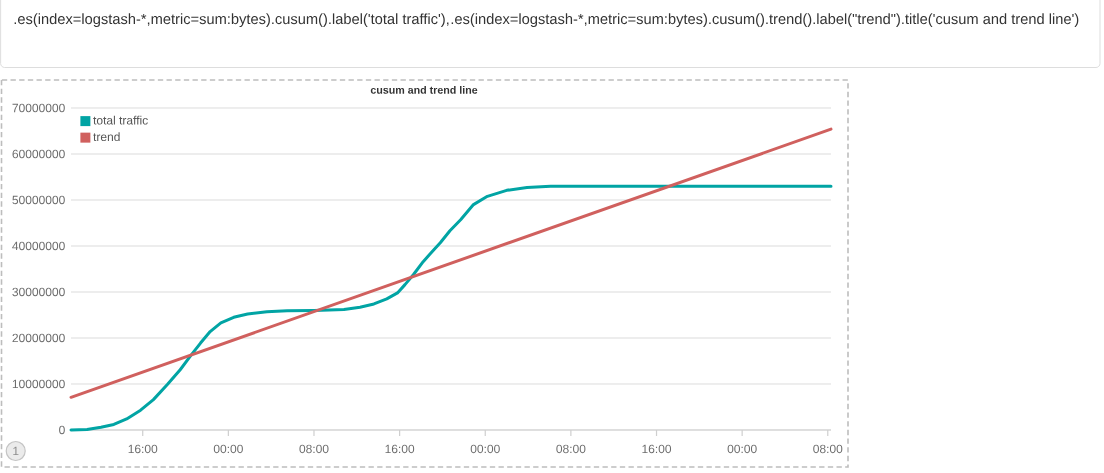 The height and width of the screenshot is (473, 1104). I want to click on y-tick-label: 40000000, so click(38, 246).